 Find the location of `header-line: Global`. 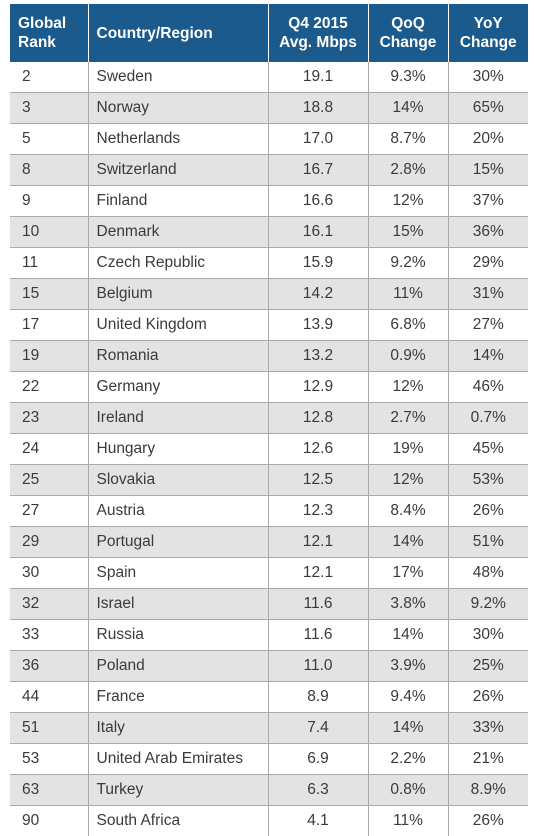

header-line: Global is located at coordinates (42, 23).